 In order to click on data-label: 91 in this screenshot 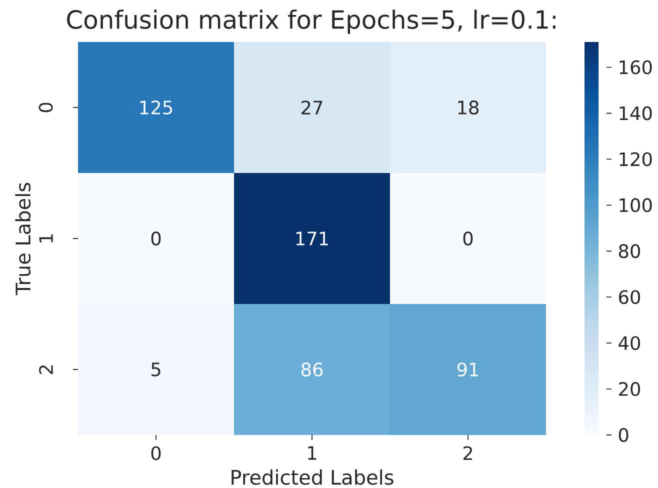, I will do `click(467, 369)`.